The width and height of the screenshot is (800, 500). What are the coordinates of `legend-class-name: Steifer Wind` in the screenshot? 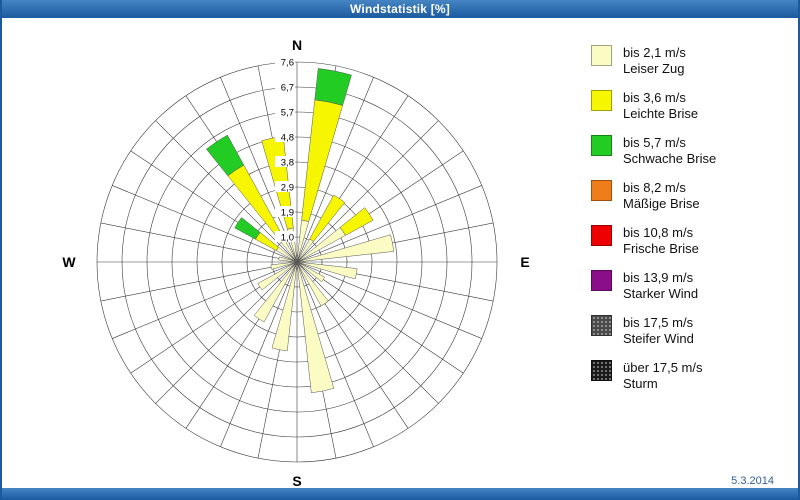 It's located at (658, 338).